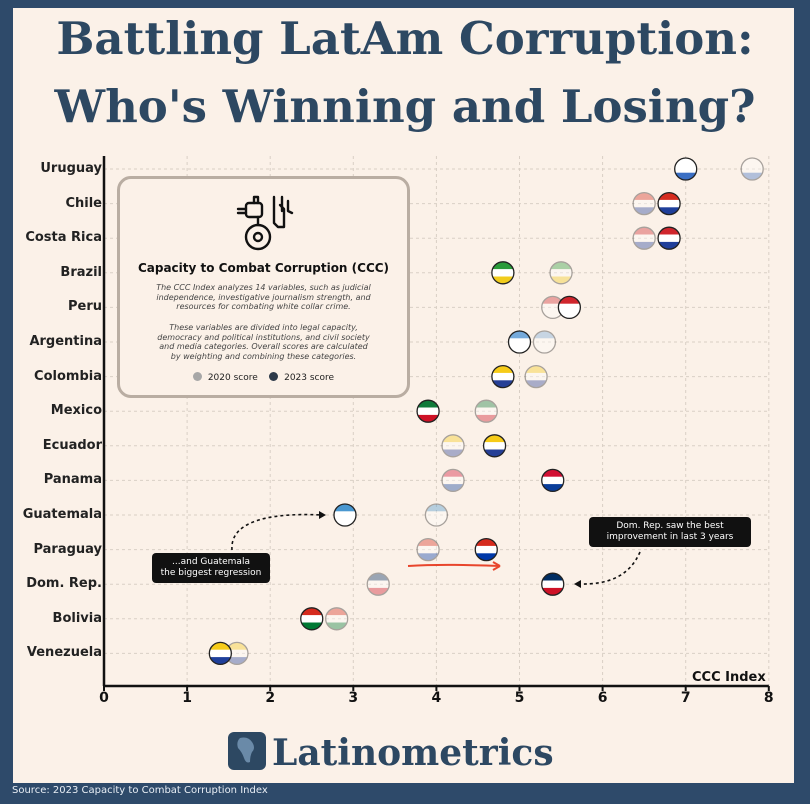 This screenshot has width=810, height=804. Describe the element at coordinates (67, 549) in the screenshot. I see `country-label: Paraguay` at that location.